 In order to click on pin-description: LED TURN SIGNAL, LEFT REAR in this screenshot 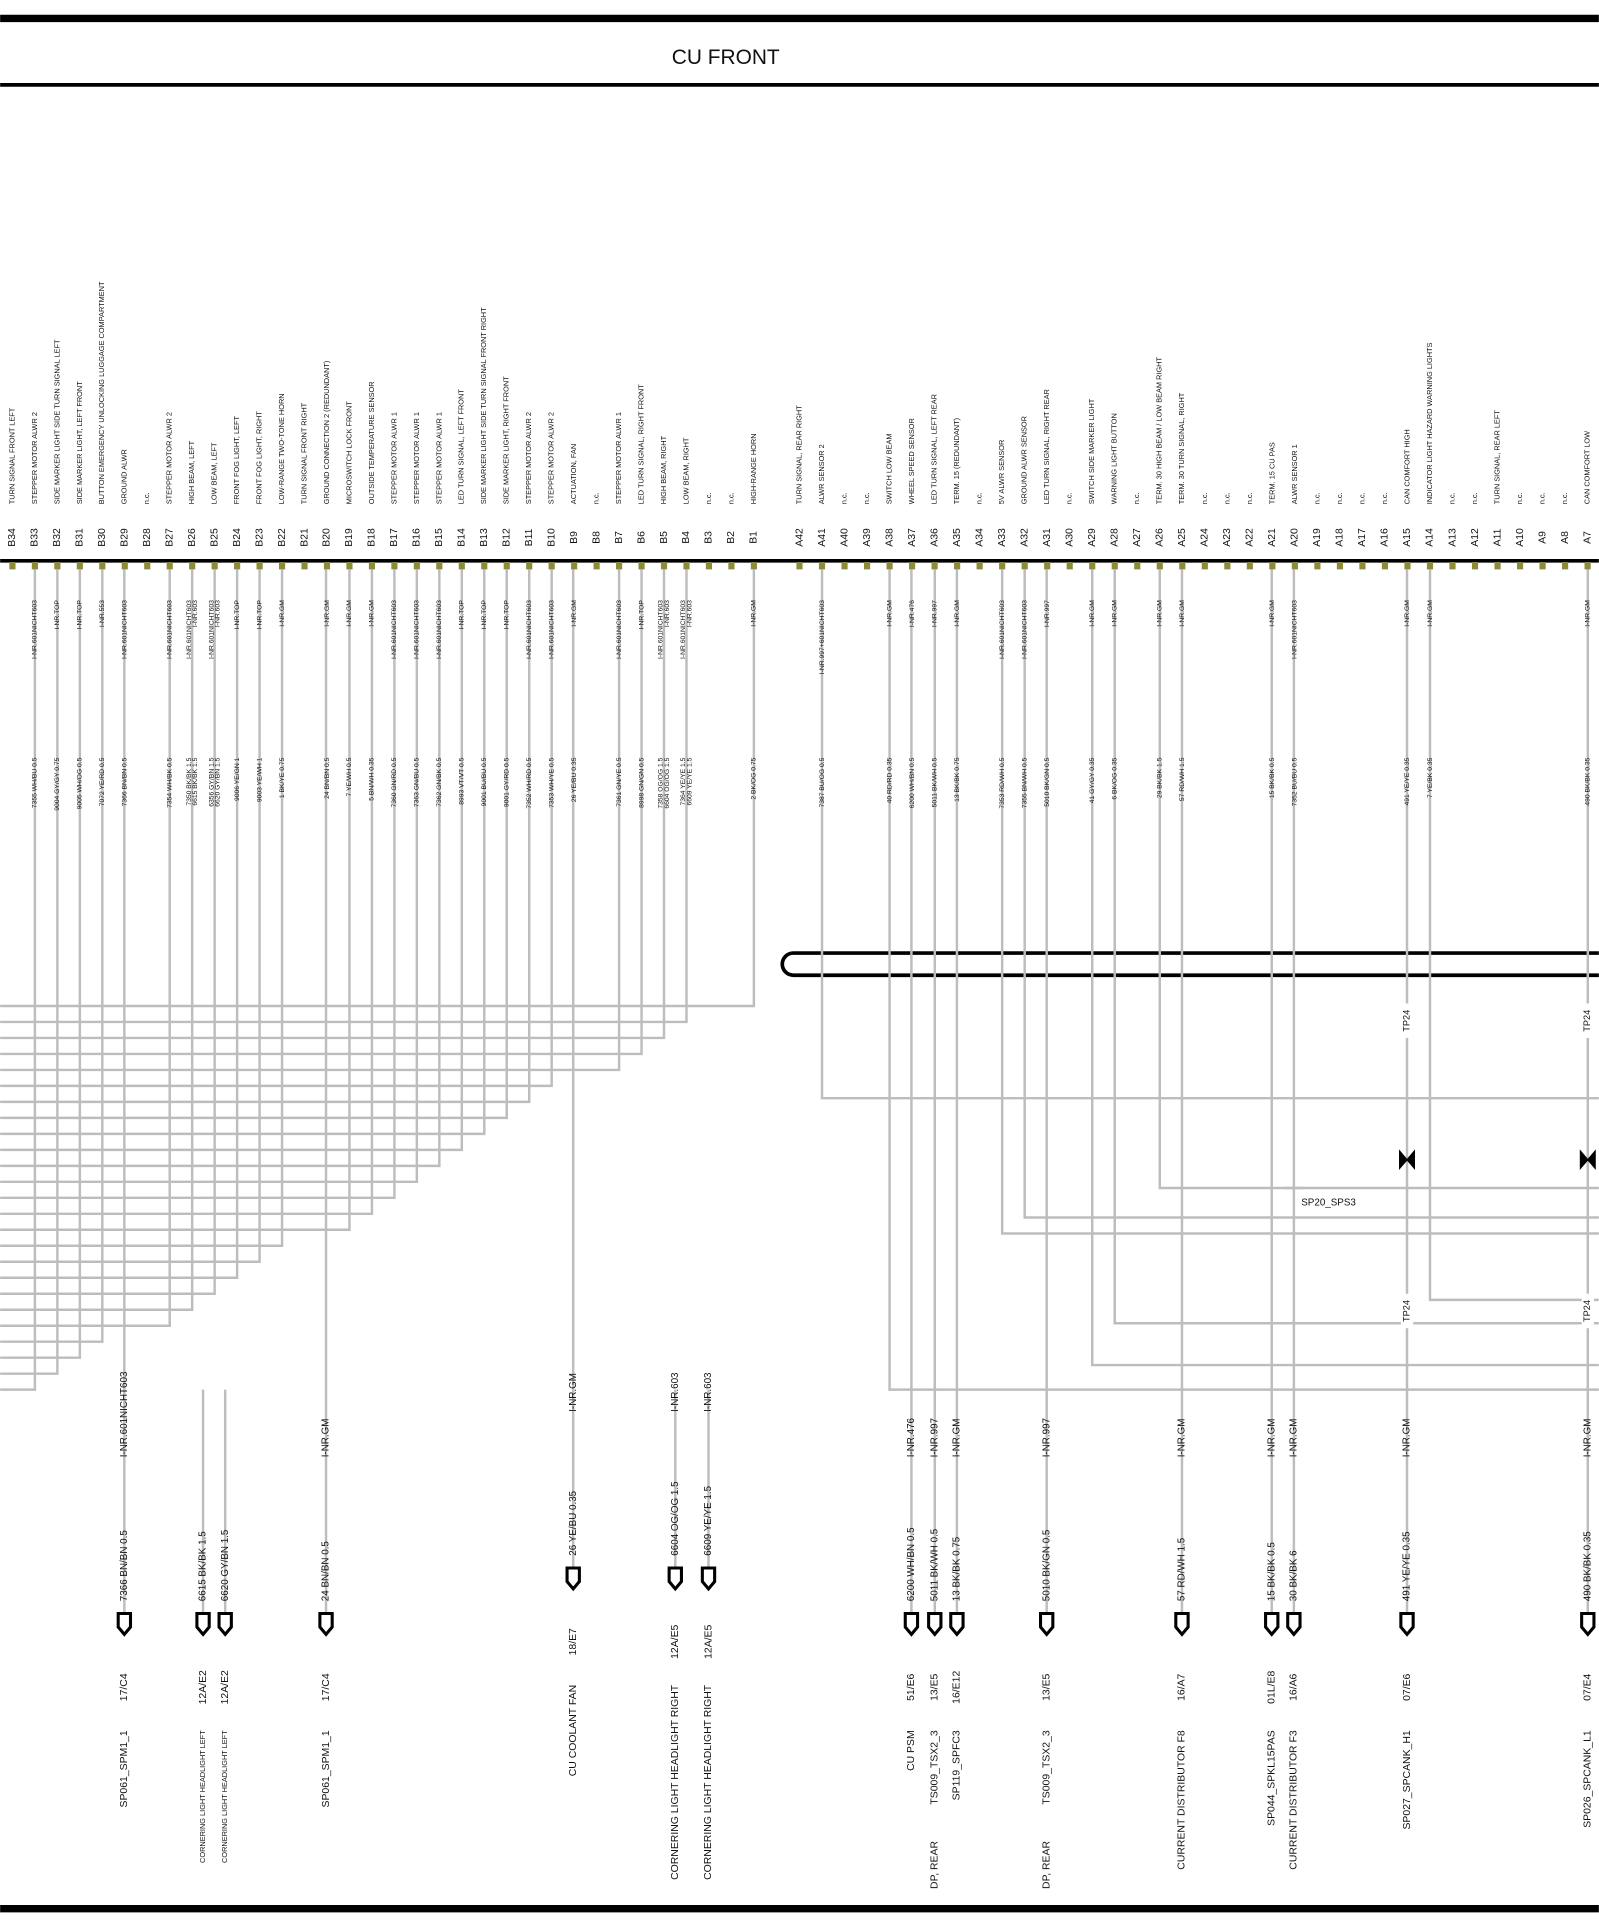, I will do `click(934, 449)`.